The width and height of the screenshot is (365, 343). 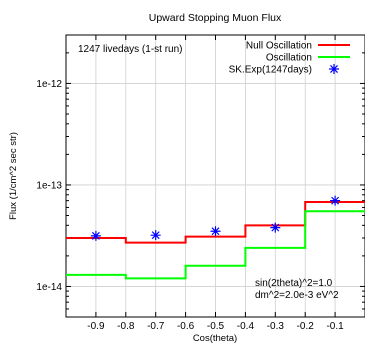 I want to click on legend-swatch, so click(x=334, y=69).